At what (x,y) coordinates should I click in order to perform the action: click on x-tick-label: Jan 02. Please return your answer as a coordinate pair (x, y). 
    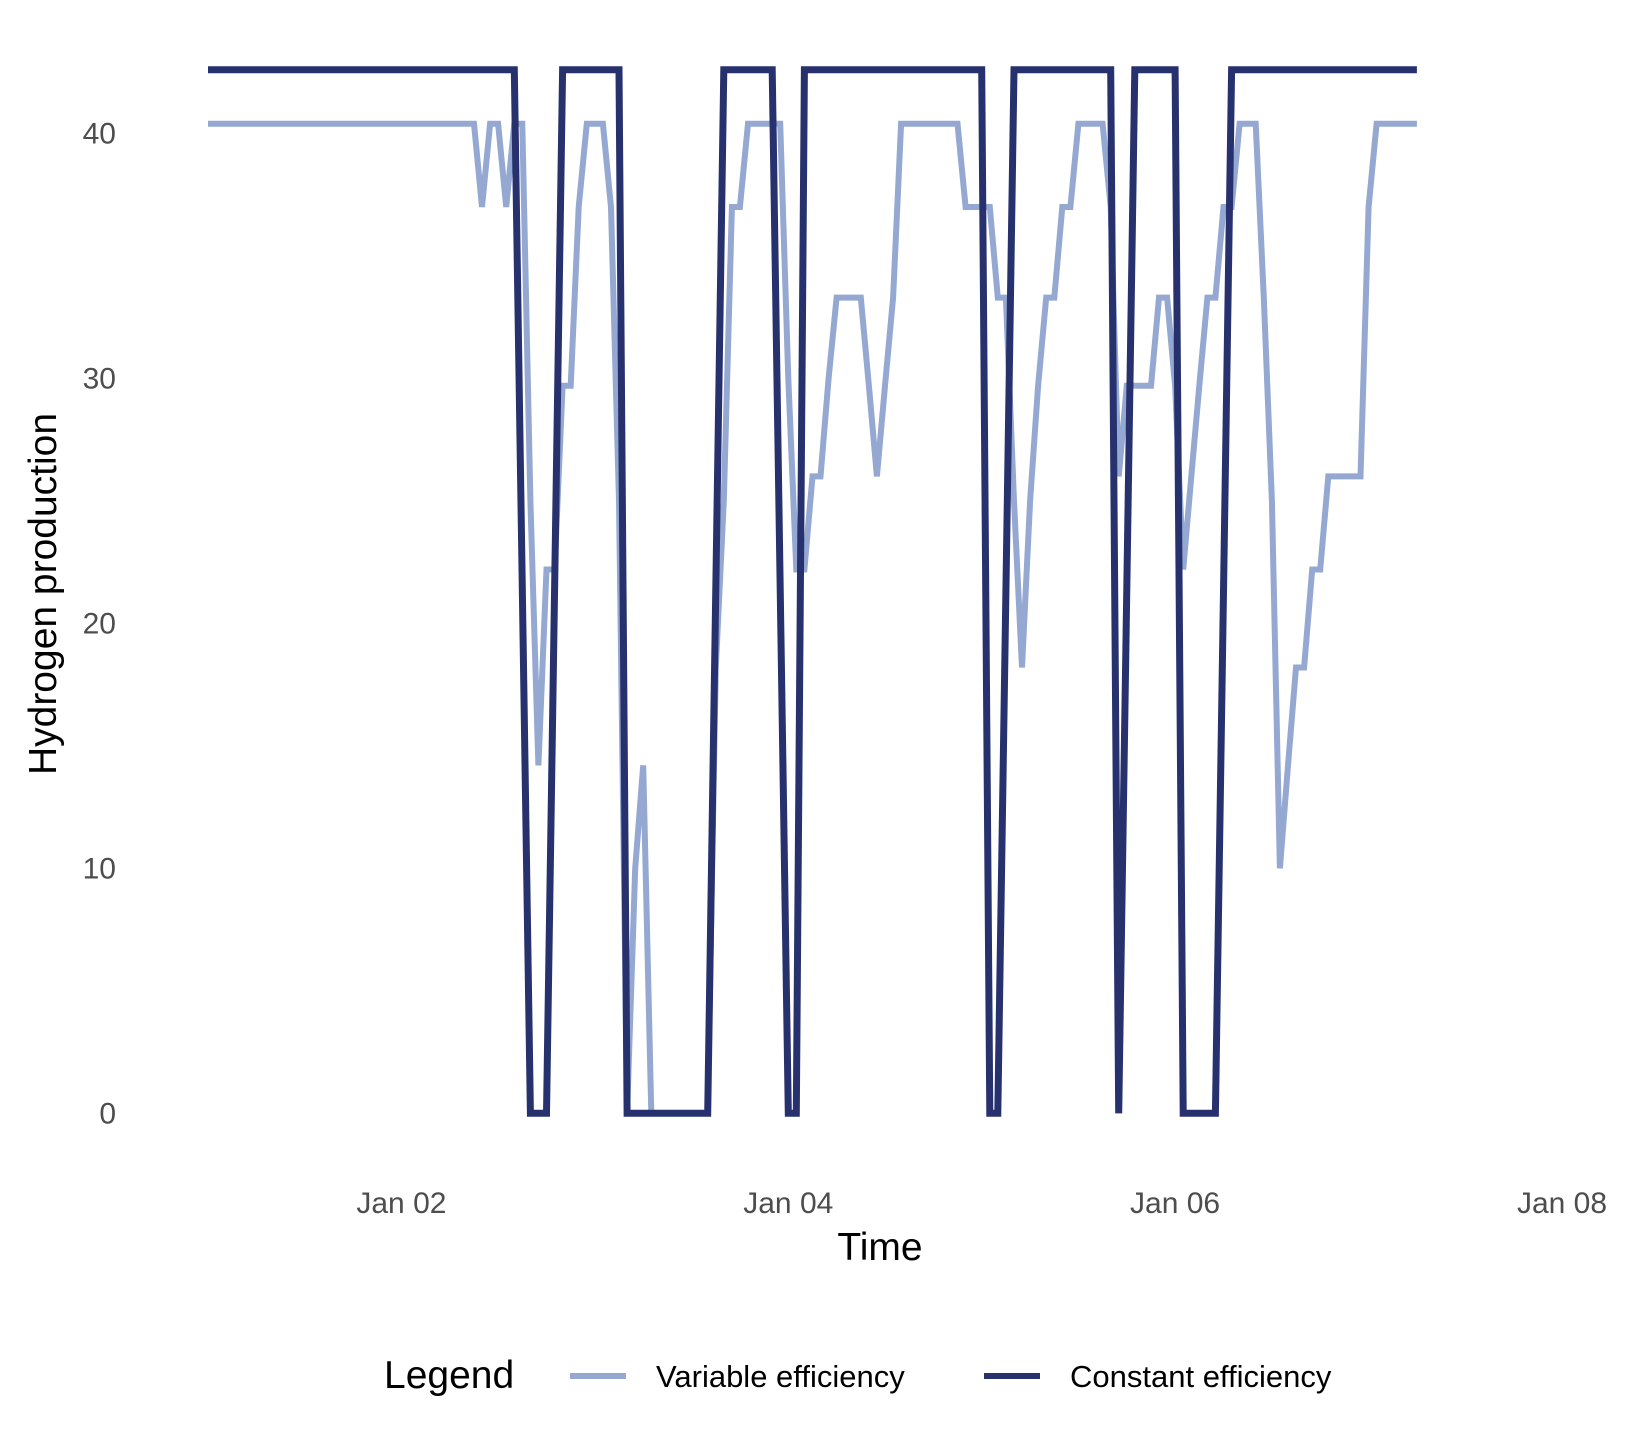
    Looking at the image, I should click on (401, 1203).